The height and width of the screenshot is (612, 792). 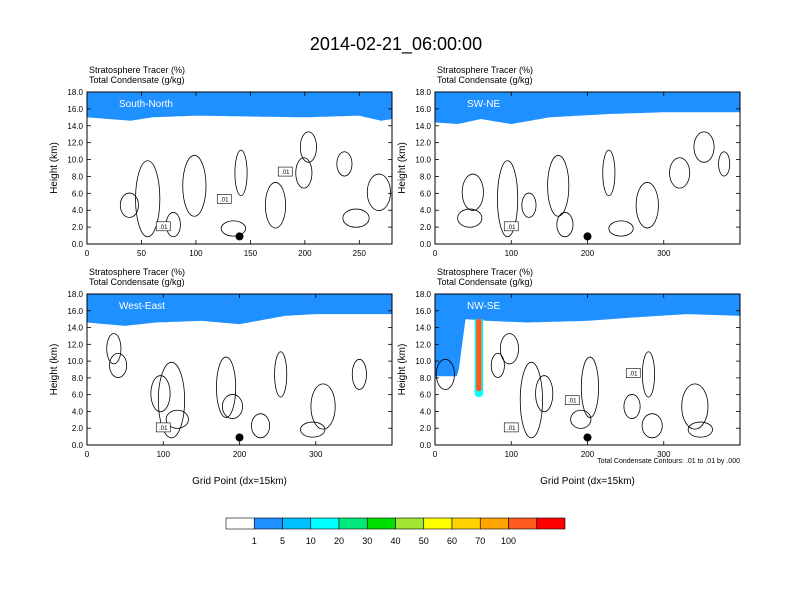 I want to click on location-marker, so click(x=239, y=437).